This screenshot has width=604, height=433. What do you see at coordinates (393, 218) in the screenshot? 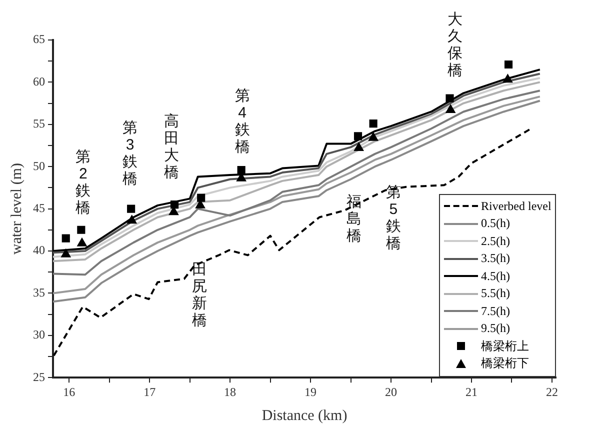
I see `annotation: 第5鉄橋` at bounding box center [393, 218].